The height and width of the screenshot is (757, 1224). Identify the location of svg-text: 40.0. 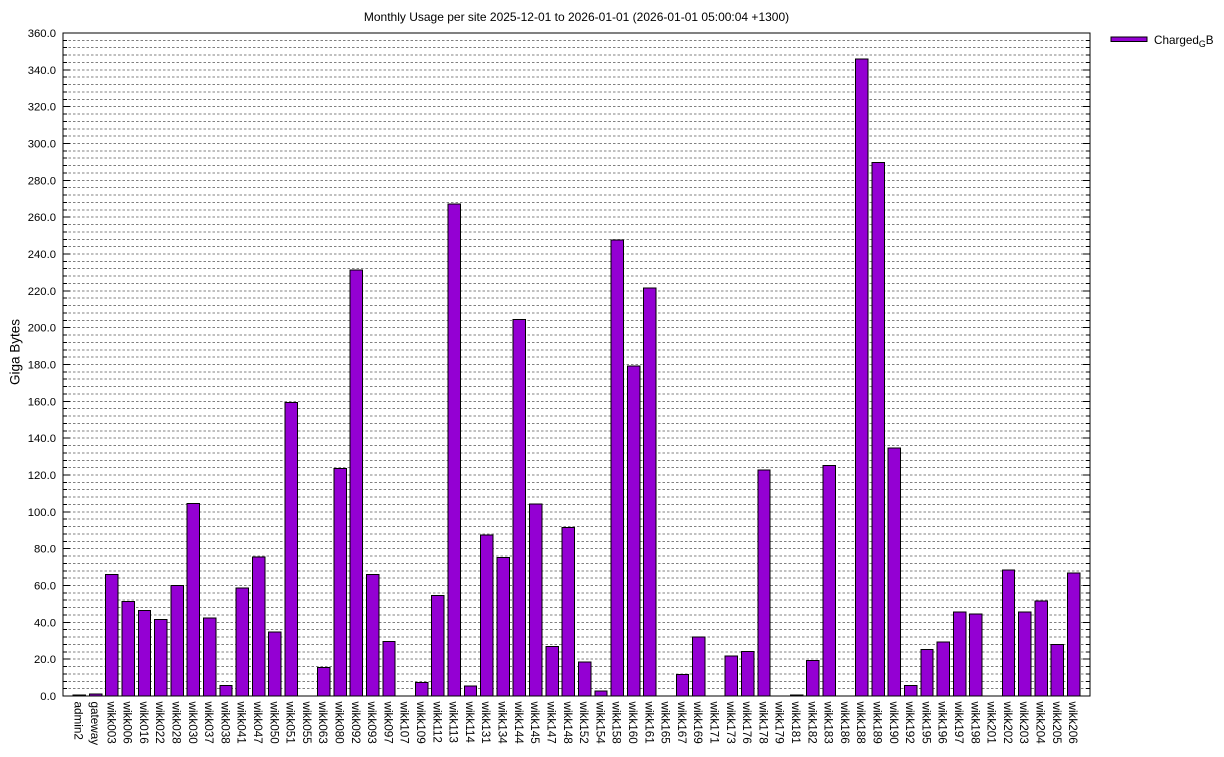
(45, 623).